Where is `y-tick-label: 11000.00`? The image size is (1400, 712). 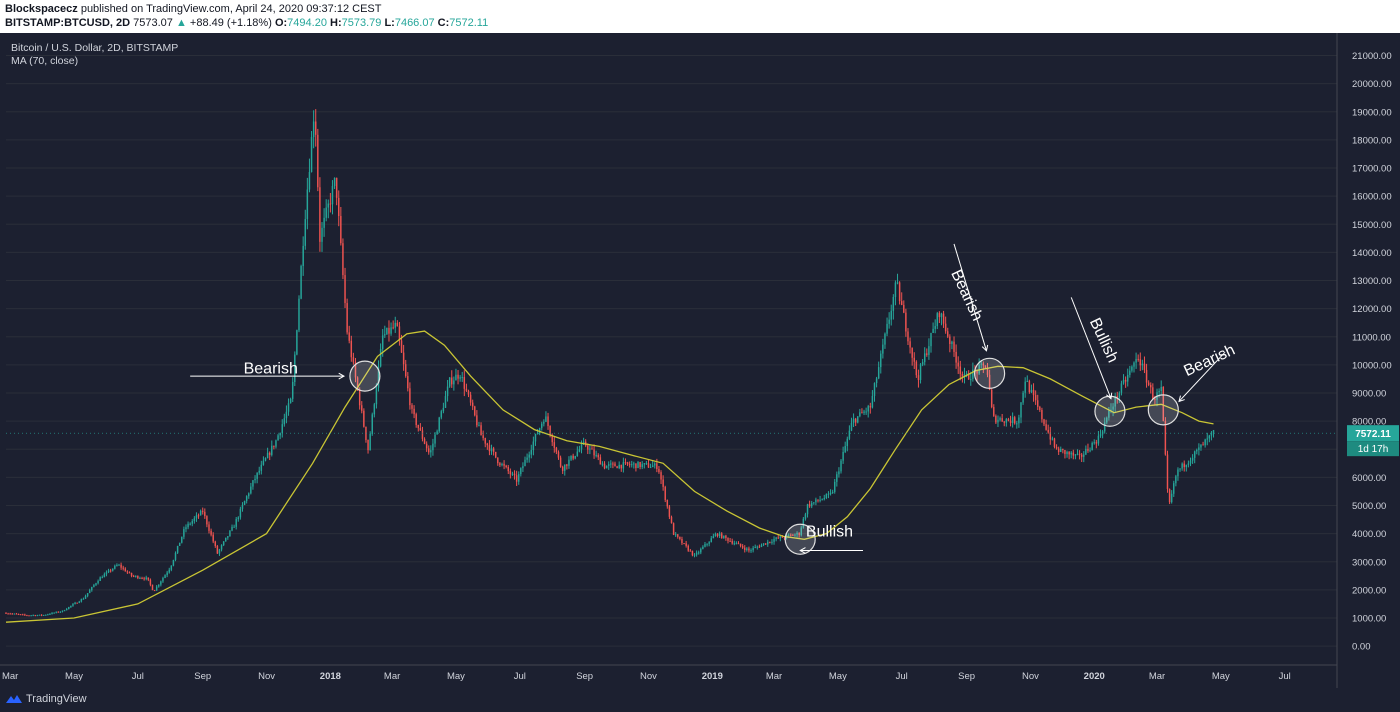 y-tick-label: 11000.00 is located at coordinates (1371, 337).